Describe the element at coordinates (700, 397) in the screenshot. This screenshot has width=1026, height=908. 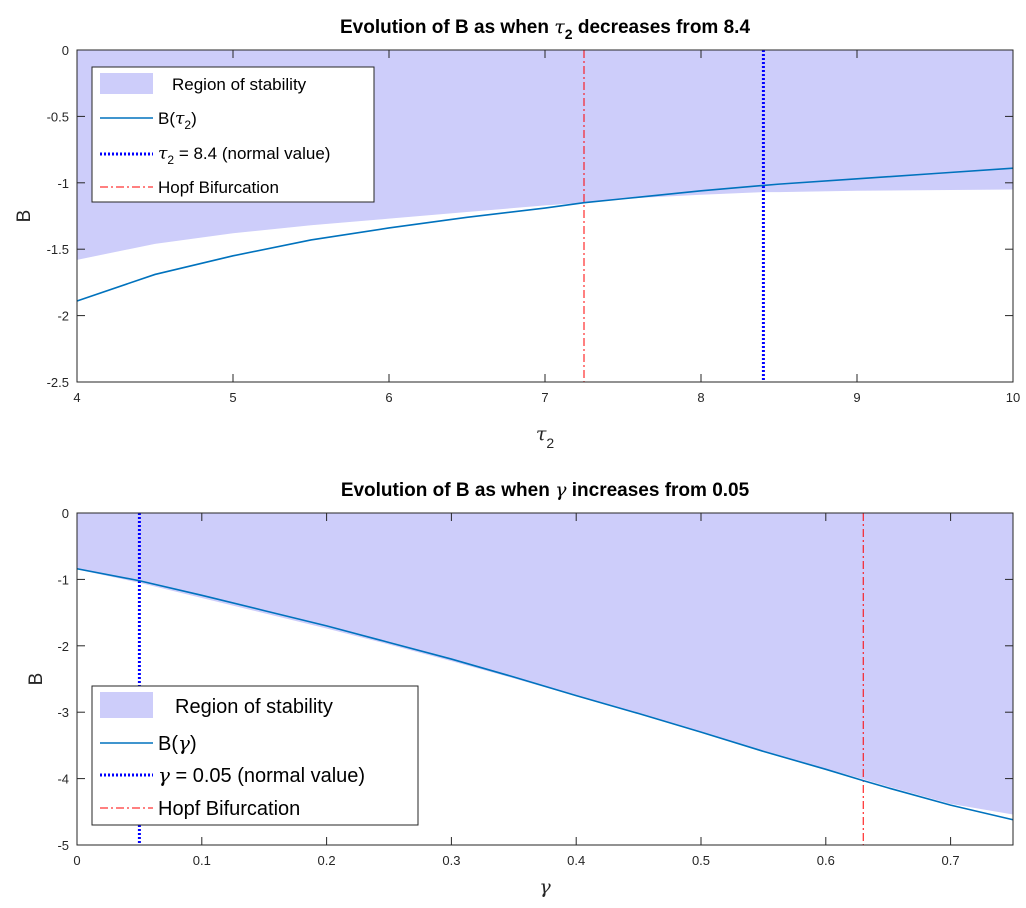
I see `x-tick-label: 8` at that location.